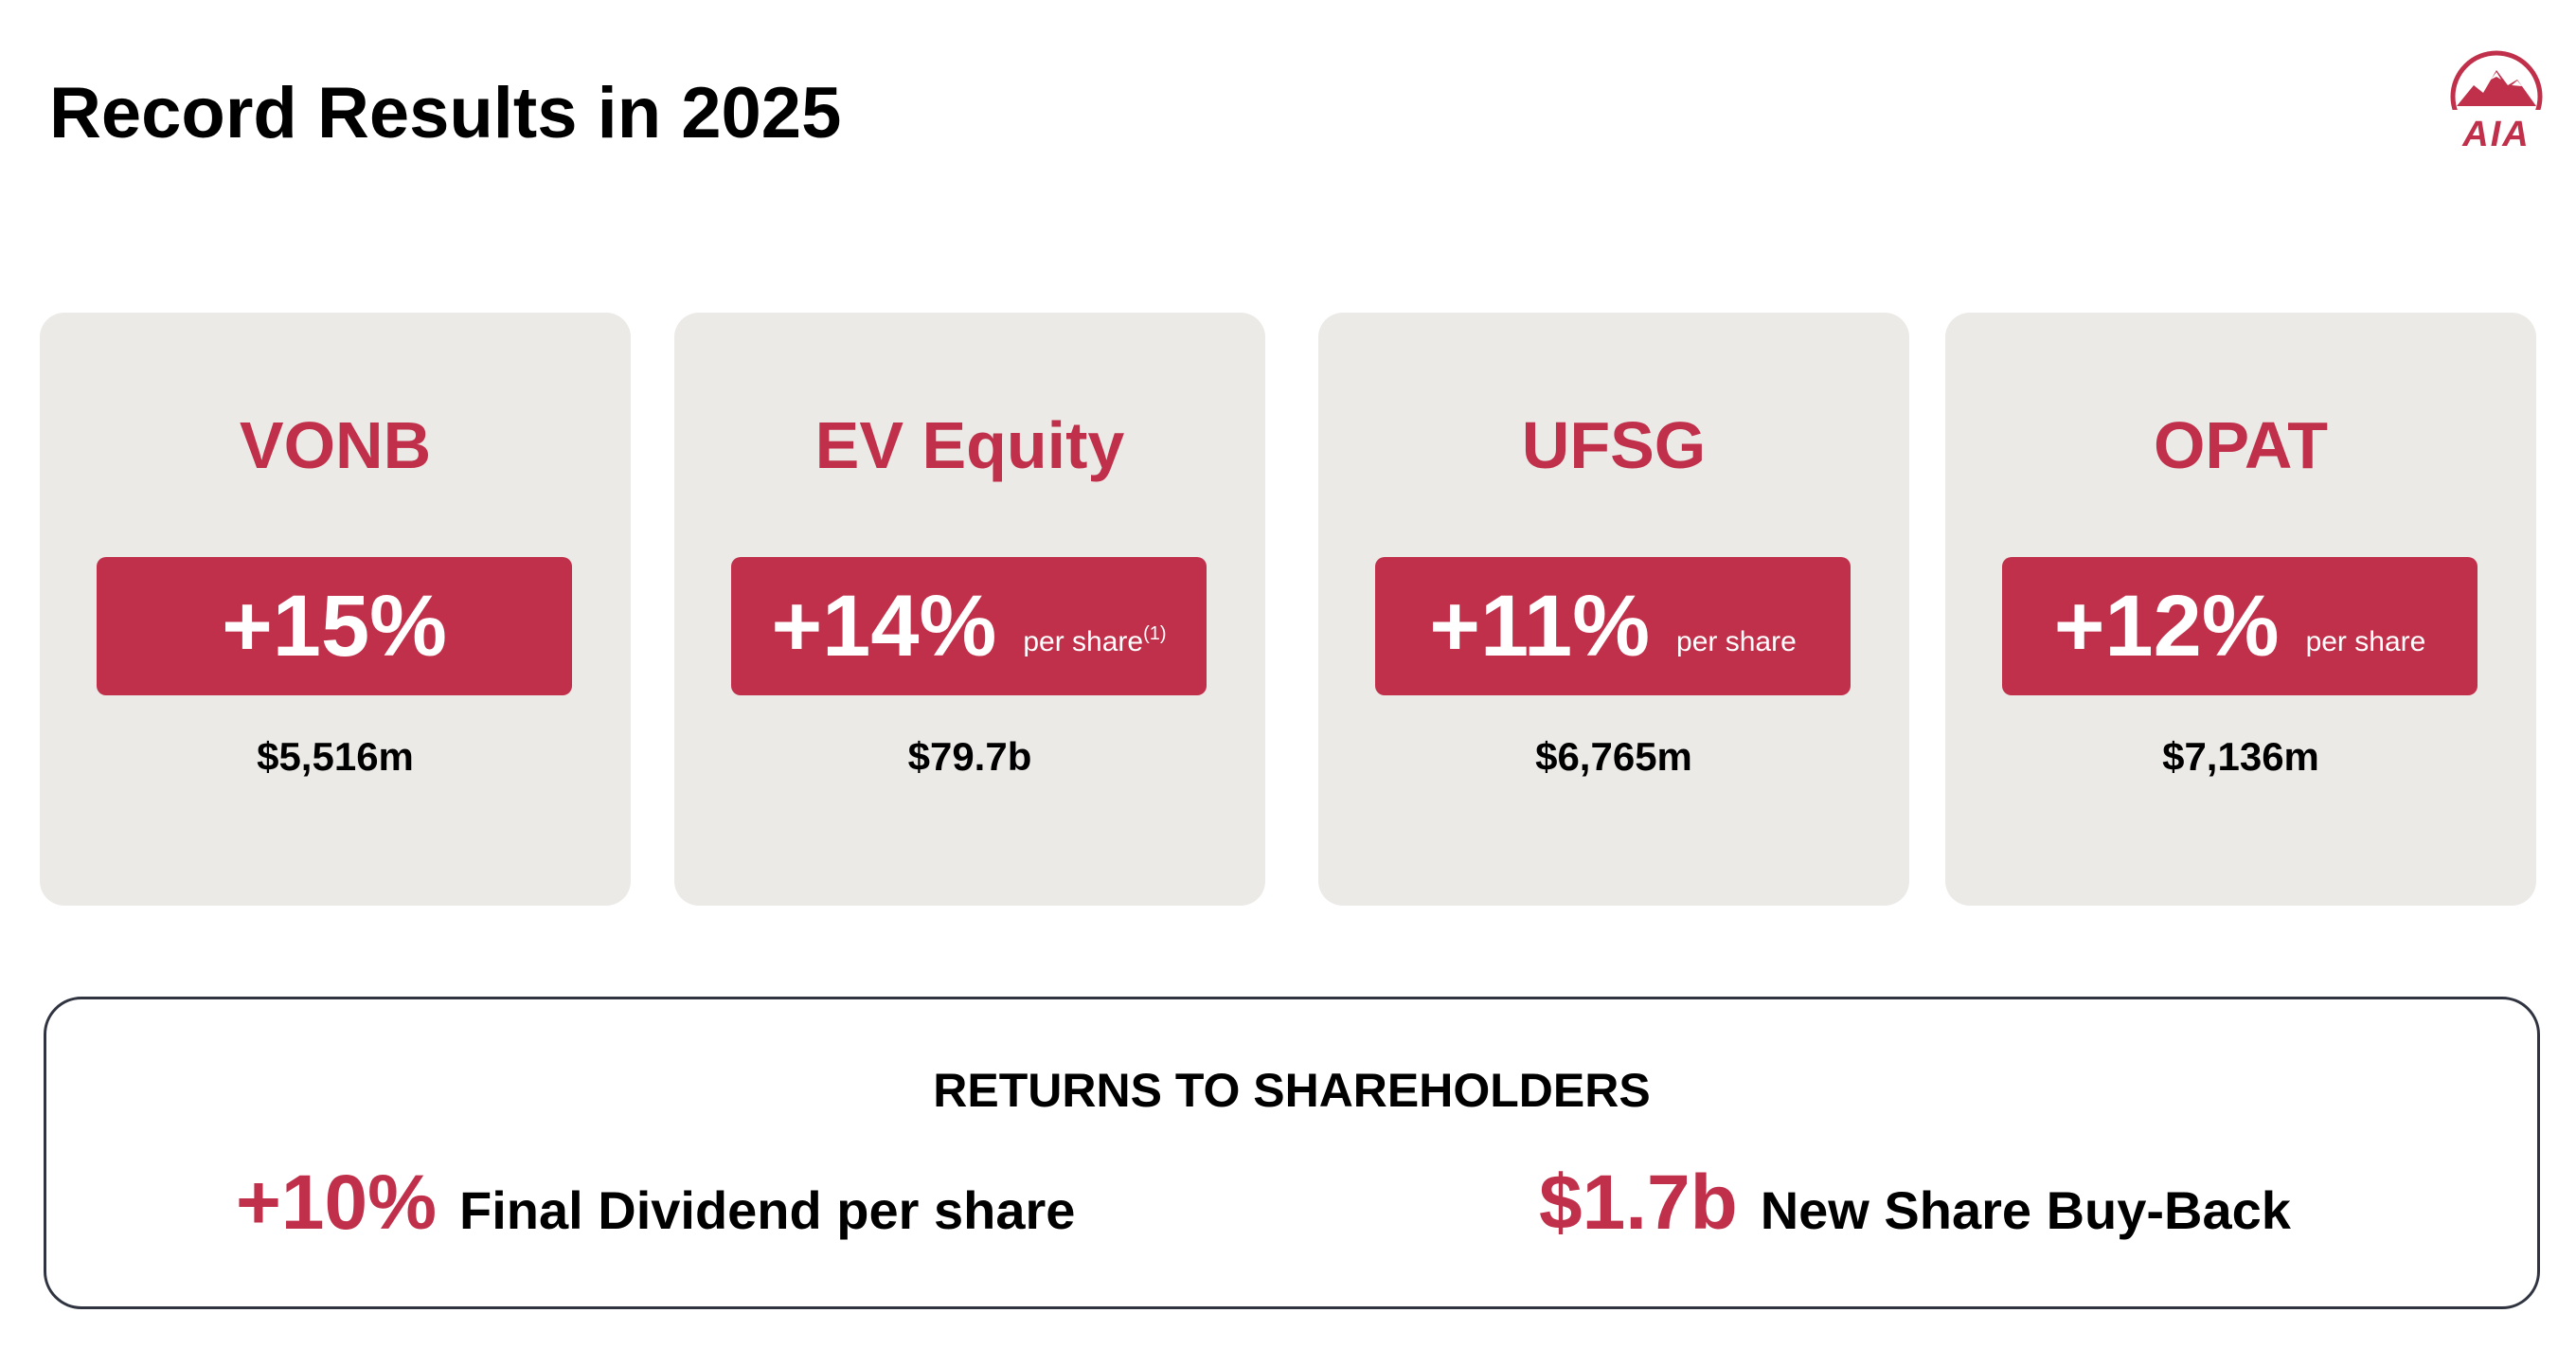 This screenshot has width=2576, height=1349. What do you see at coordinates (1292, 1090) in the screenshot?
I see `returns-title: RETURNS TO SHAREHOLDERS` at bounding box center [1292, 1090].